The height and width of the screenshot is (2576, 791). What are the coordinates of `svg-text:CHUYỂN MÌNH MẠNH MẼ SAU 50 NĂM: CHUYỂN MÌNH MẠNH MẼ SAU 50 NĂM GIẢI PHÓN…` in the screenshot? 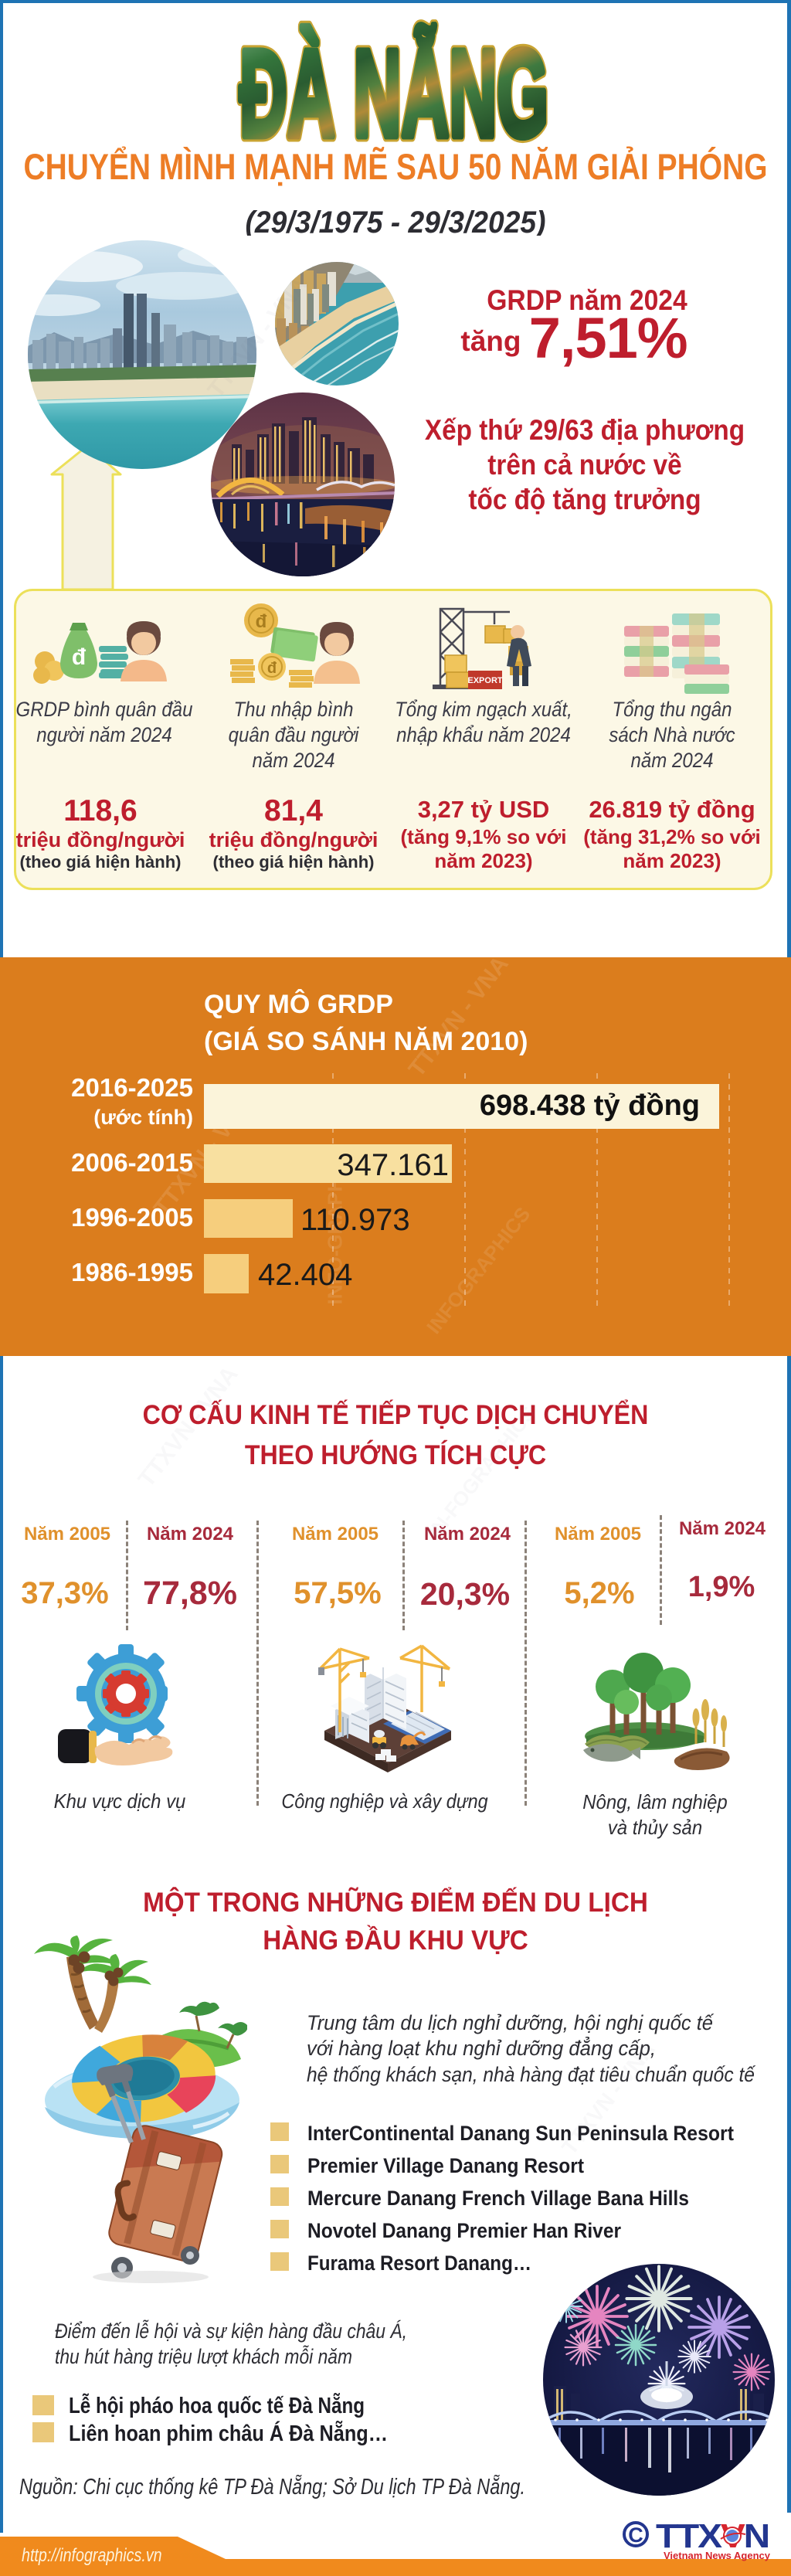 It's located at (396, 166).